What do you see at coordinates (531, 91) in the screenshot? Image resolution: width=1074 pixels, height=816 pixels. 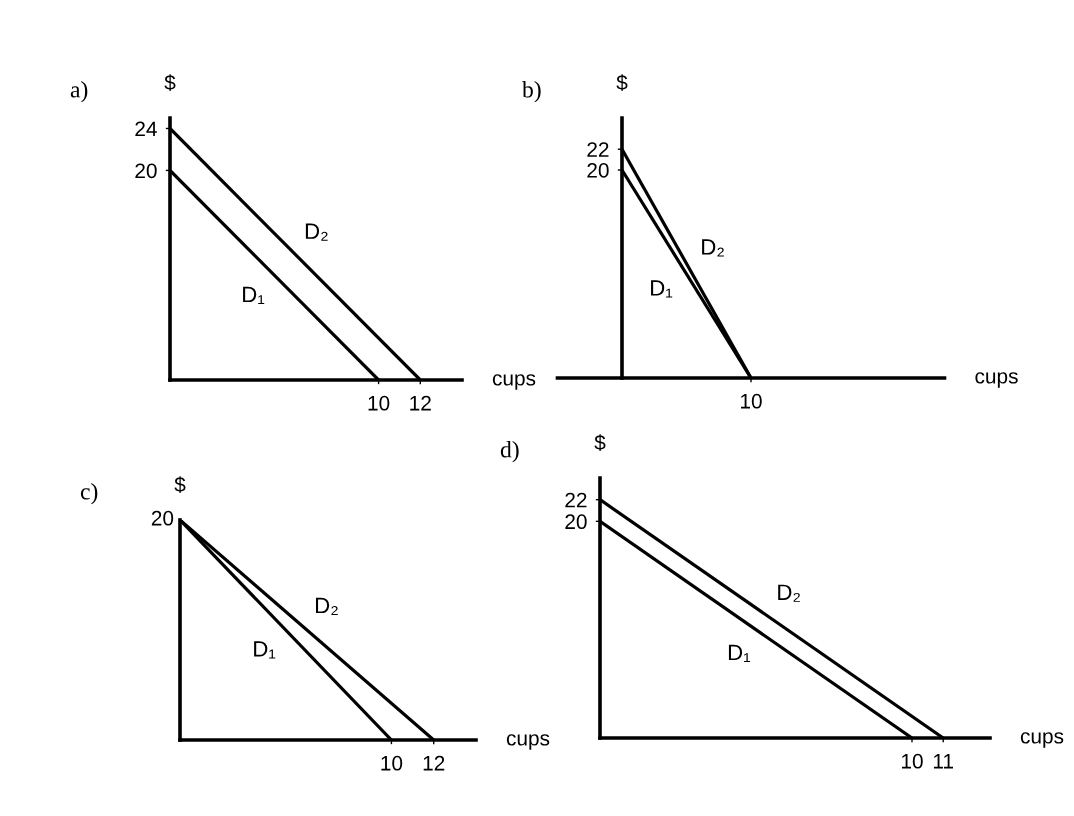 I see `chart-title: b)` at bounding box center [531, 91].